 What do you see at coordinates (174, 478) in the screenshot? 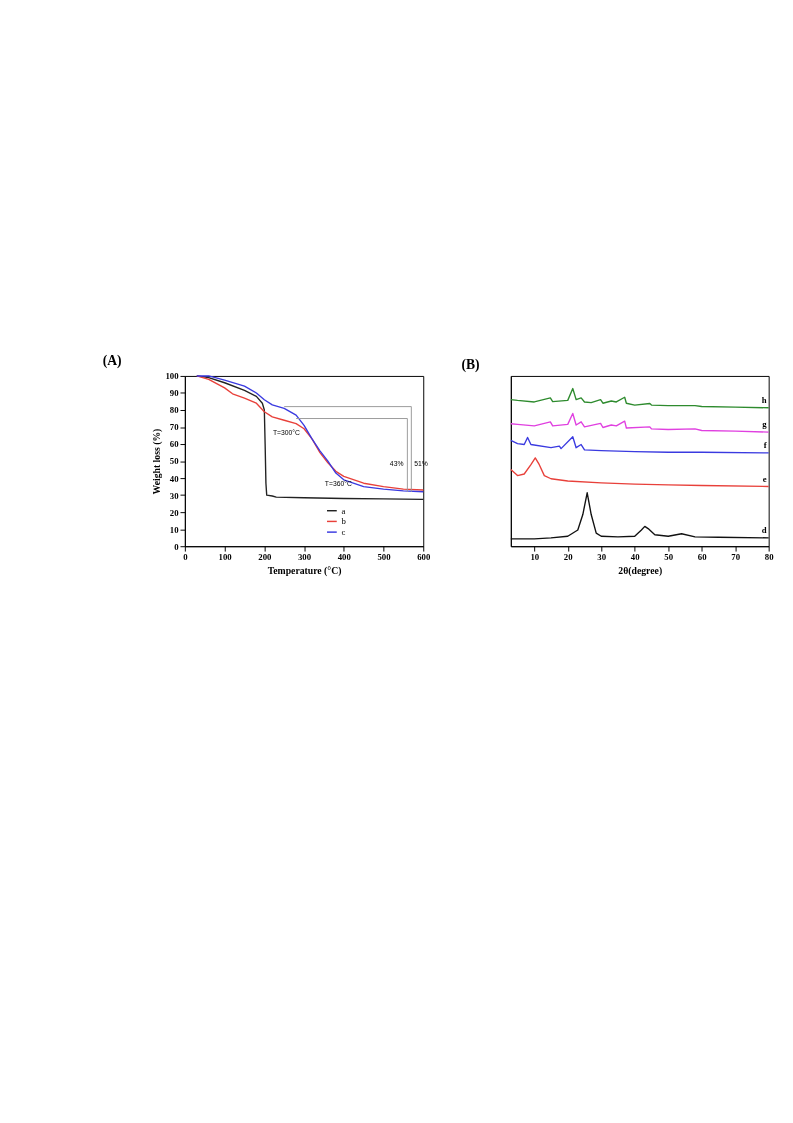
I see `y-tick-label: 40` at bounding box center [174, 478].